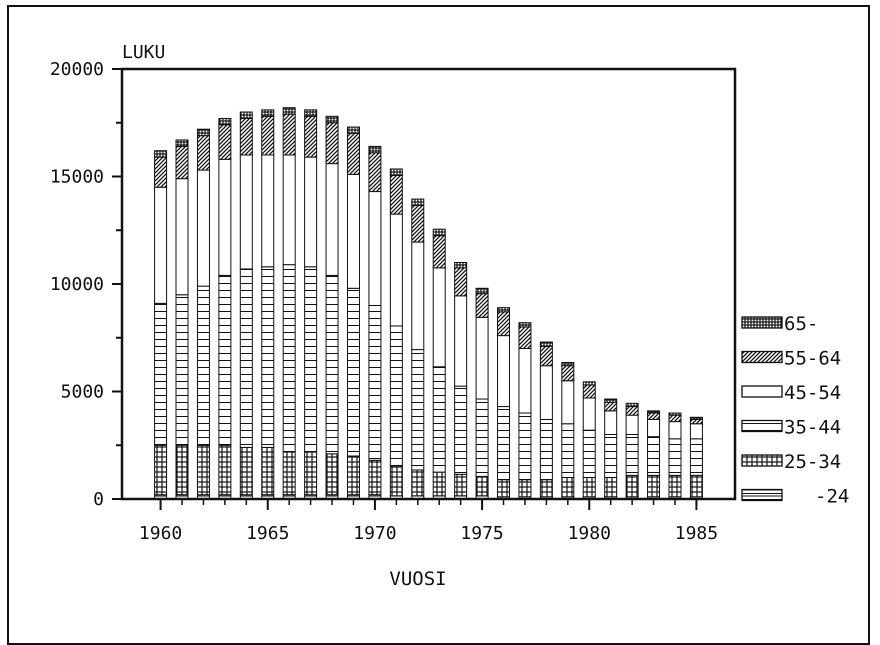  What do you see at coordinates (632, 486) in the screenshot?
I see `bar-segment-2534-1982` at bounding box center [632, 486].